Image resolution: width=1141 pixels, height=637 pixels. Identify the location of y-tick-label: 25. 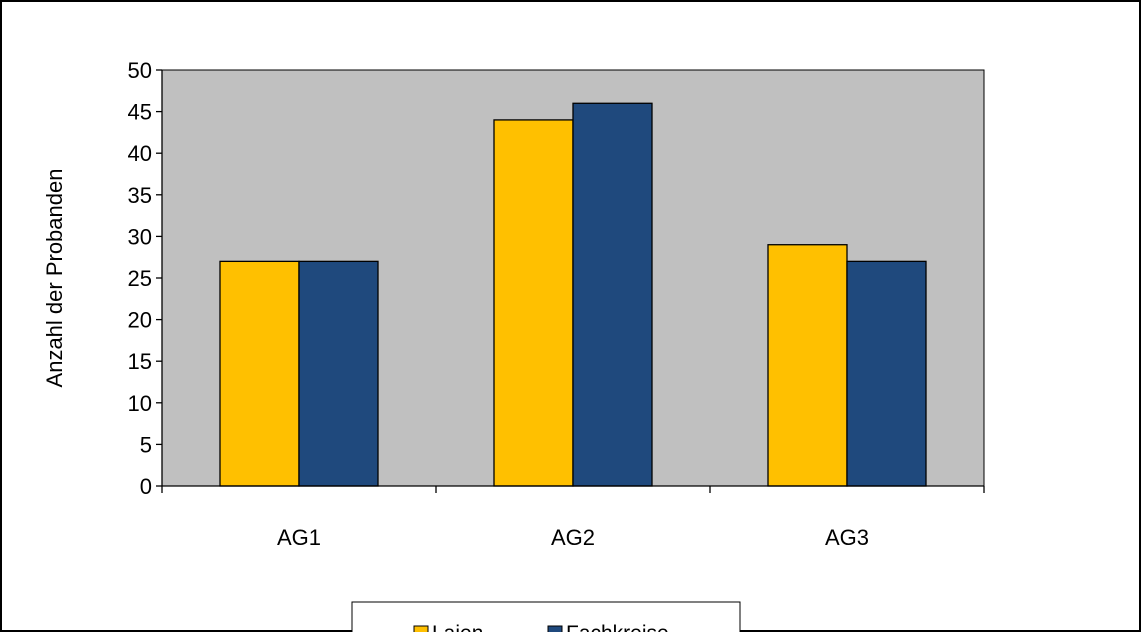
(140, 278).